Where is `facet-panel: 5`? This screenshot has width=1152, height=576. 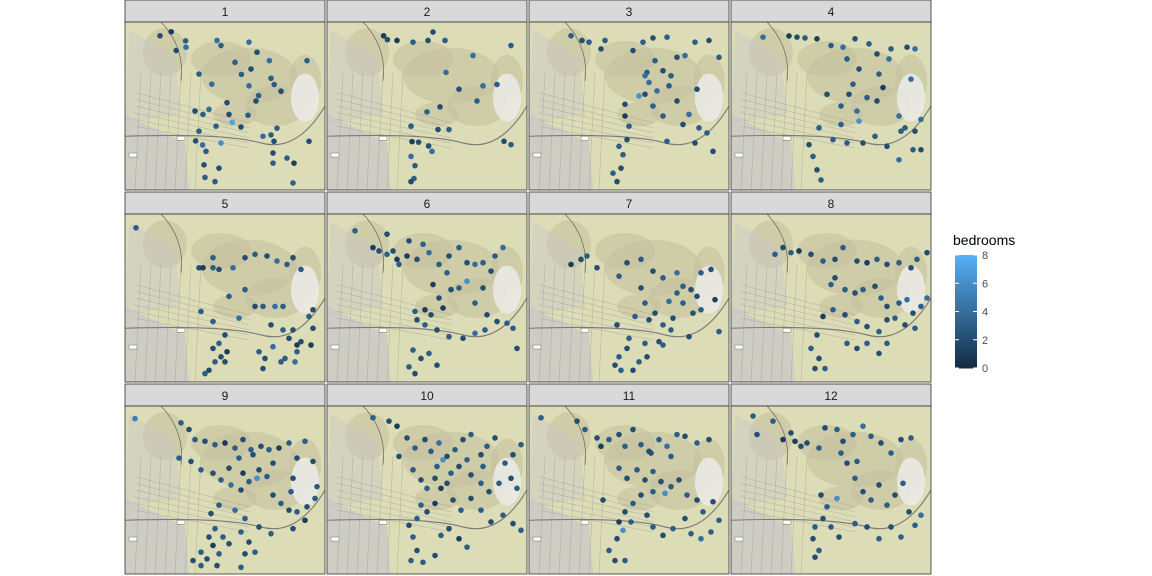
facet-panel: 5 is located at coordinates (225, 287).